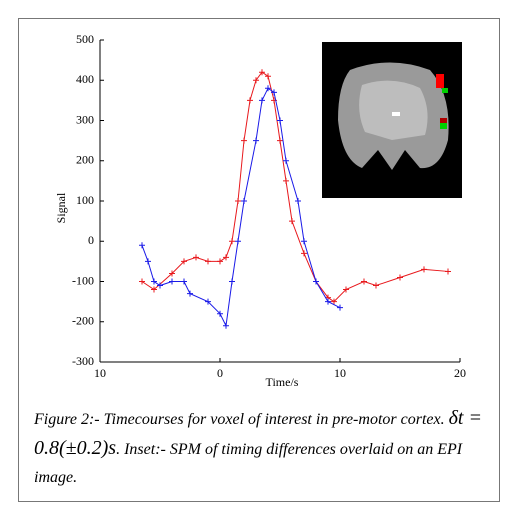  Describe the element at coordinates (83, 321) in the screenshot. I see `y-tick-label: -200` at that location.